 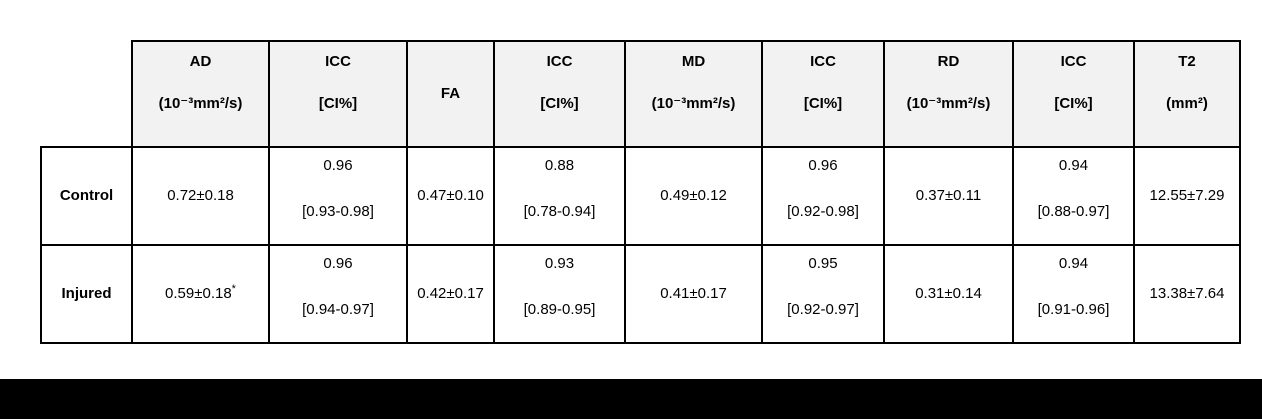 What do you see at coordinates (1187, 94) in the screenshot?
I see `header-cell-t2: T2 (mm²)` at bounding box center [1187, 94].